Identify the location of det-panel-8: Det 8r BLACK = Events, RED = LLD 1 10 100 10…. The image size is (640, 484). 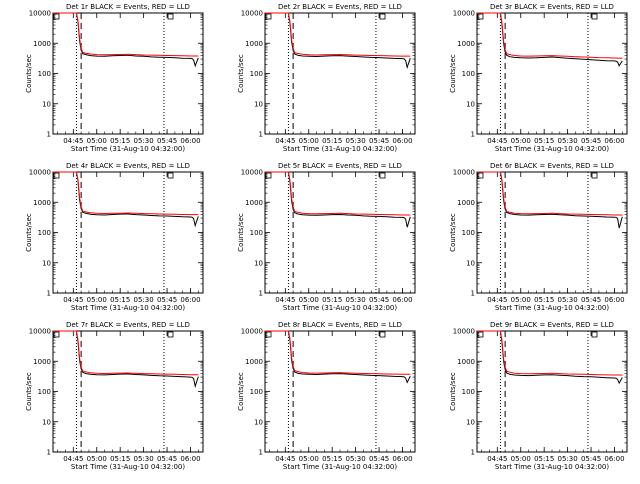
(326, 396).